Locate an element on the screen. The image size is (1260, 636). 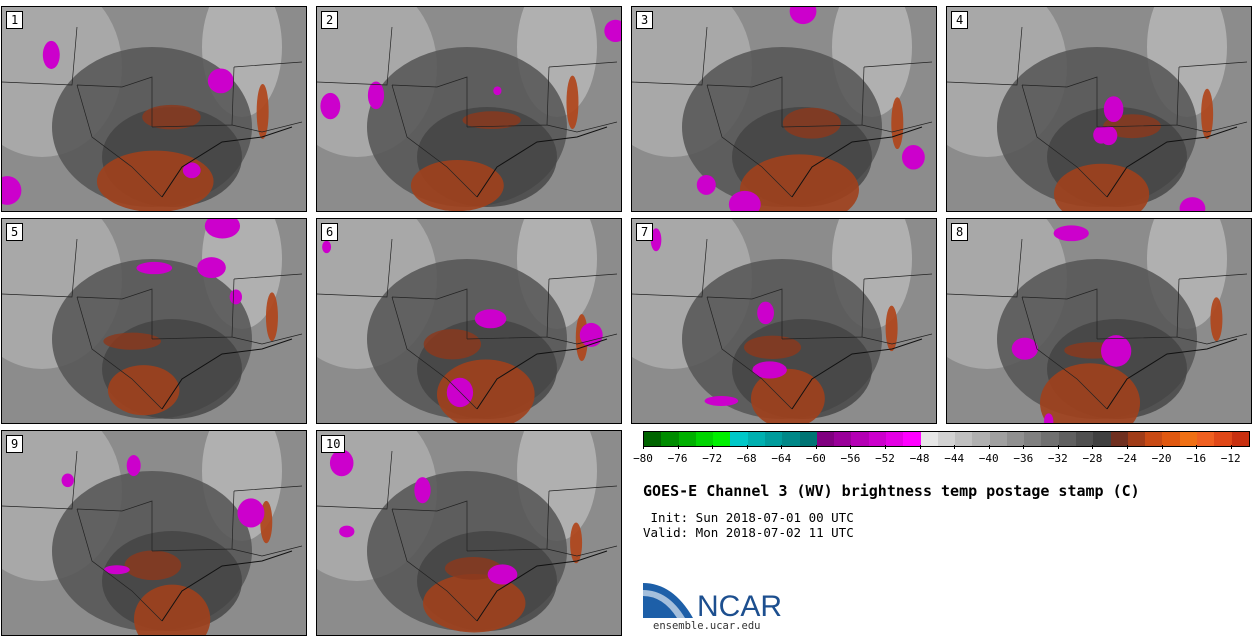
ncar-logo: NCAR is located at coordinates (712, 603).